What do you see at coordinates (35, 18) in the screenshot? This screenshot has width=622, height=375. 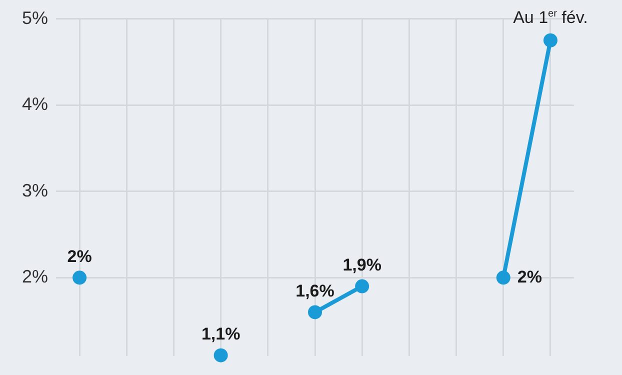 I see `y-tick-label: 5%` at bounding box center [35, 18].